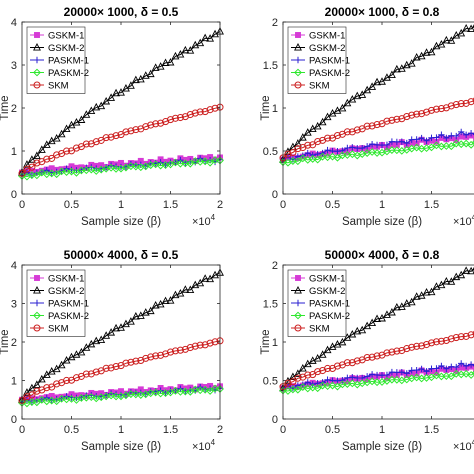 The width and height of the screenshot is (474, 474). I want to click on legend-item-gskm-2: GSKM-2, so click(66, 291).